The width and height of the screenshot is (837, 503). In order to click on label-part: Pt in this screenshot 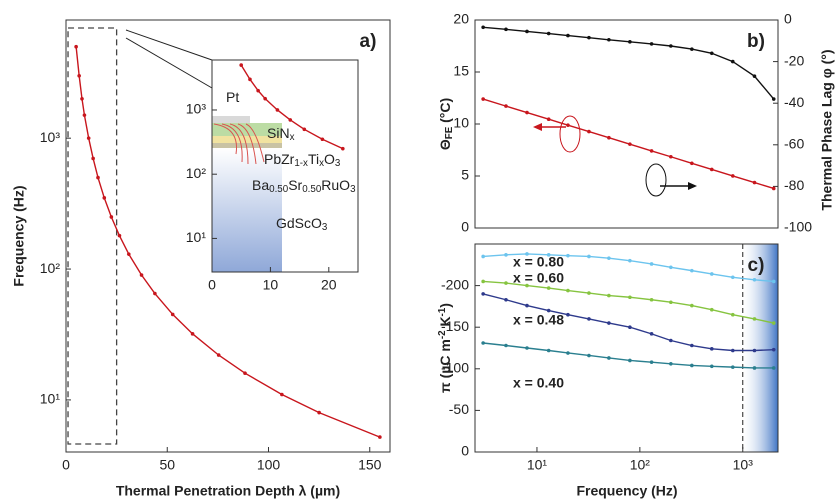, I will do `click(232, 97)`.